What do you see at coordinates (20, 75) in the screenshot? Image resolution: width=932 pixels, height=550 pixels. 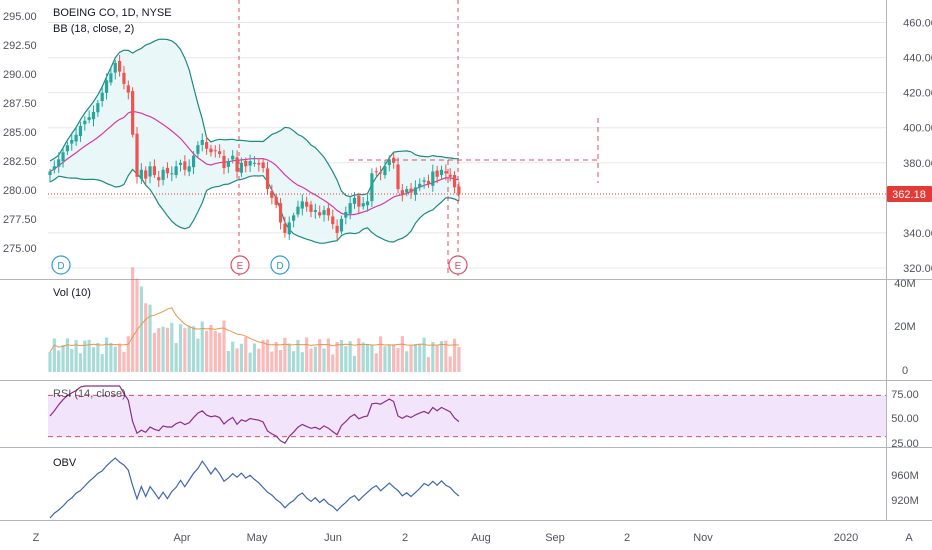 I see `axis-tick-label: 290.00` at bounding box center [20, 75].